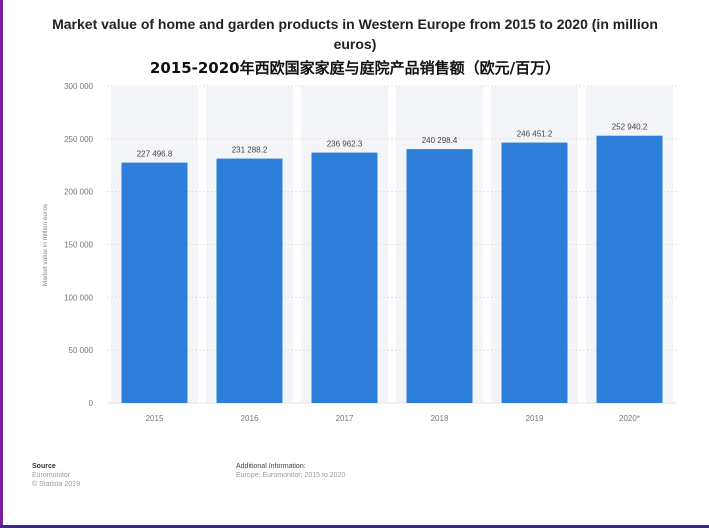 Image resolution: width=709 pixels, height=528 pixels. Describe the element at coordinates (44, 466) in the screenshot. I see `source-heading: Source` at that location.